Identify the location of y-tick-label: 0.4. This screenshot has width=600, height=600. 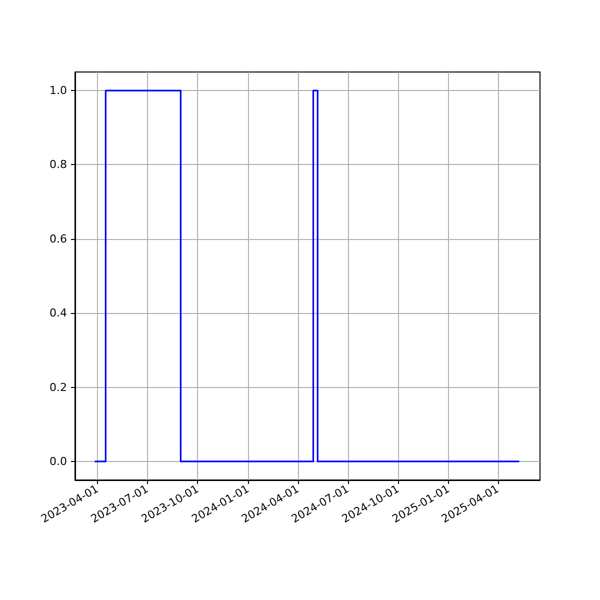
(58, 313).